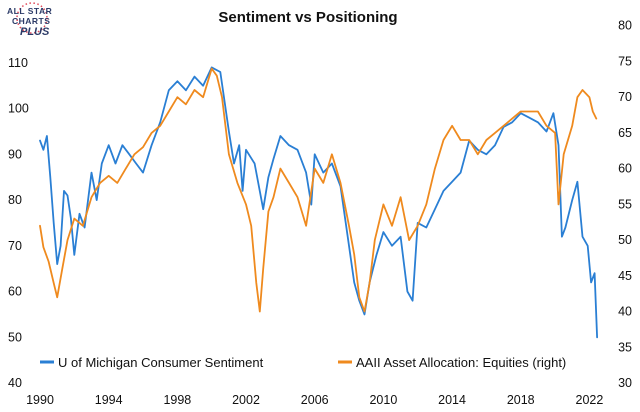 The image size is (640, 412). I want to click on y-right-tick-label: 55, so click(625, 204).